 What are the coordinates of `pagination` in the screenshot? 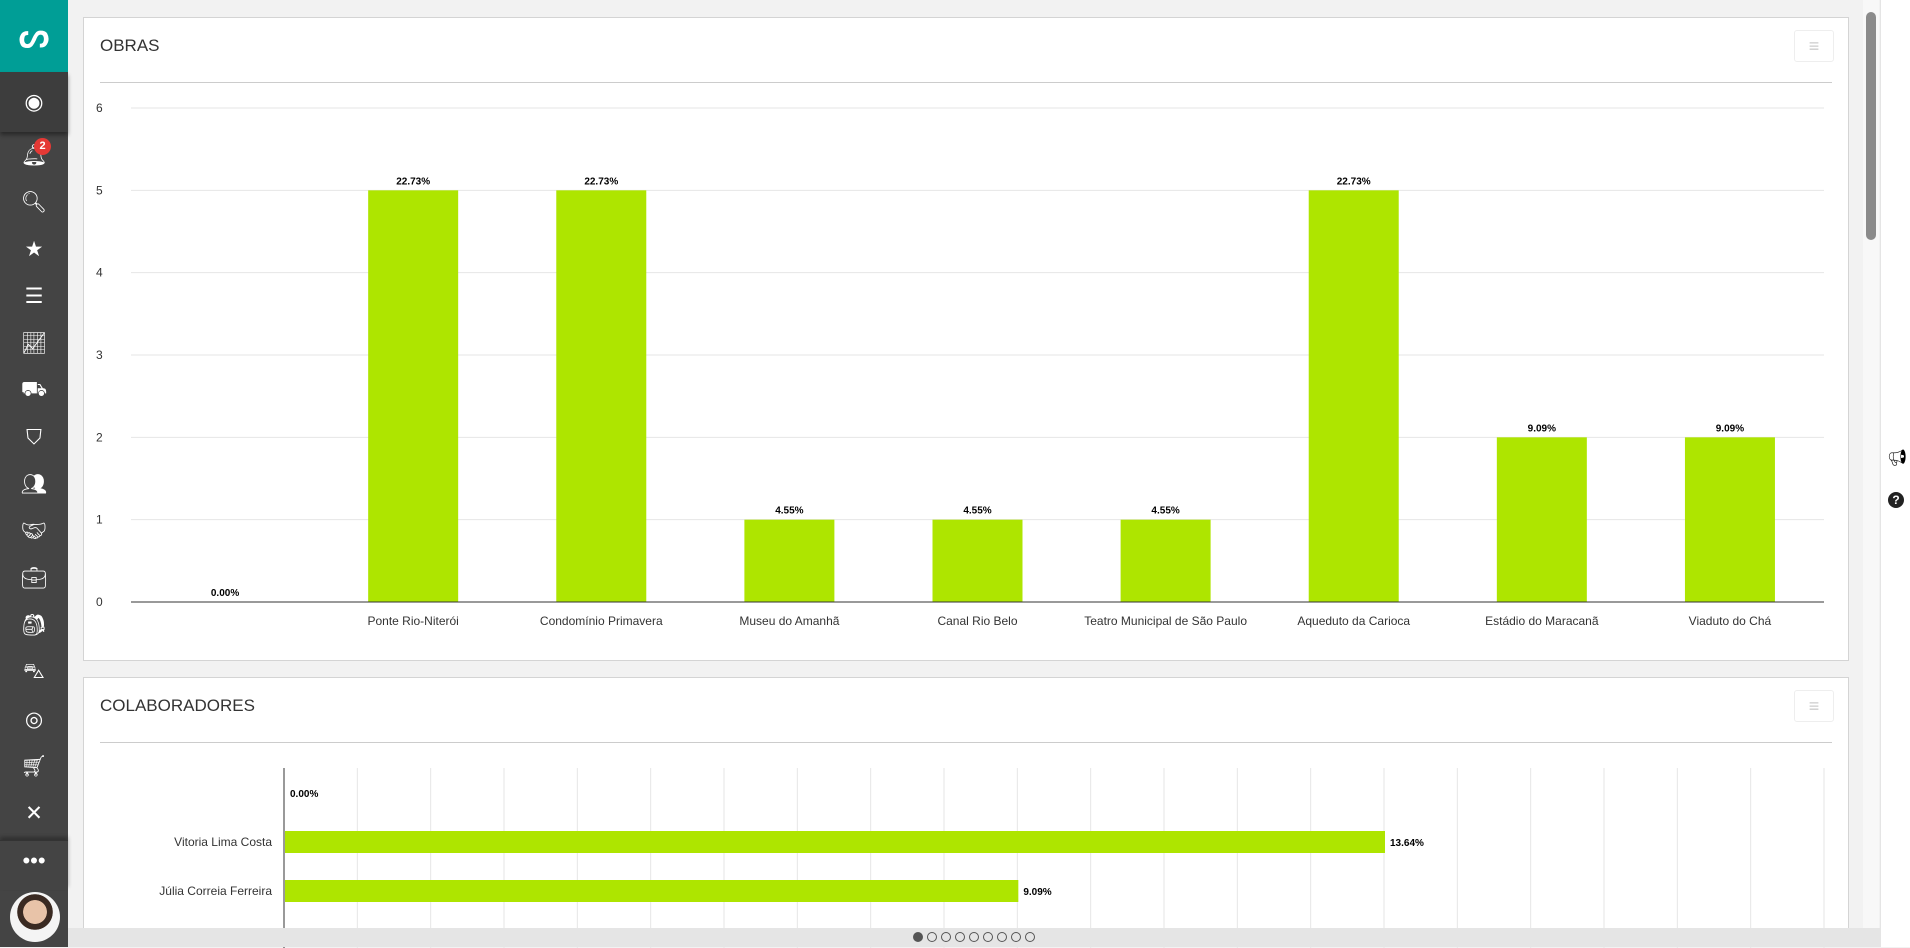 It's located at (974, 937).